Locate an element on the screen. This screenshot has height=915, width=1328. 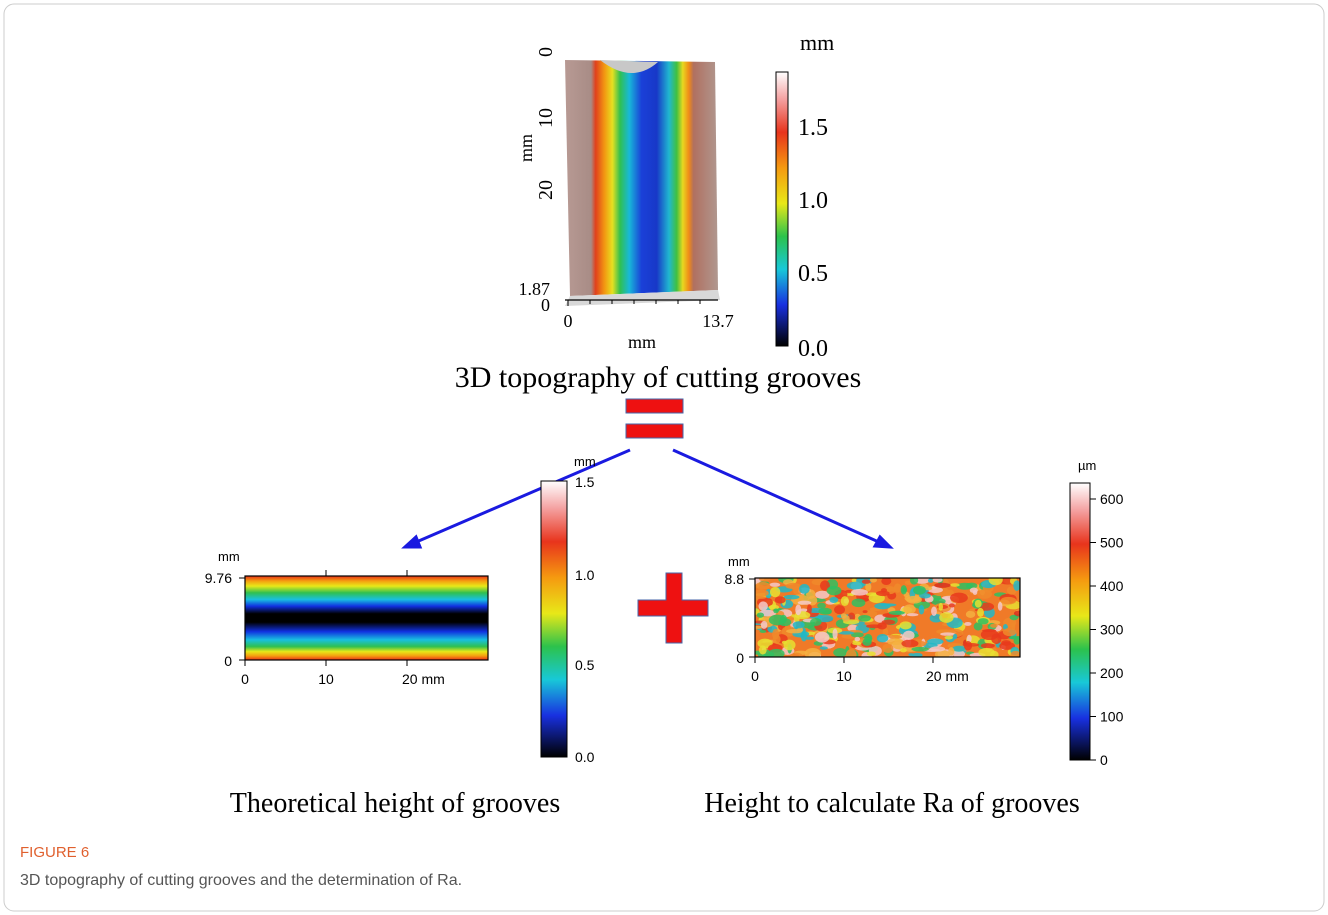
x-label: mm is located at coordinates (642, 342).